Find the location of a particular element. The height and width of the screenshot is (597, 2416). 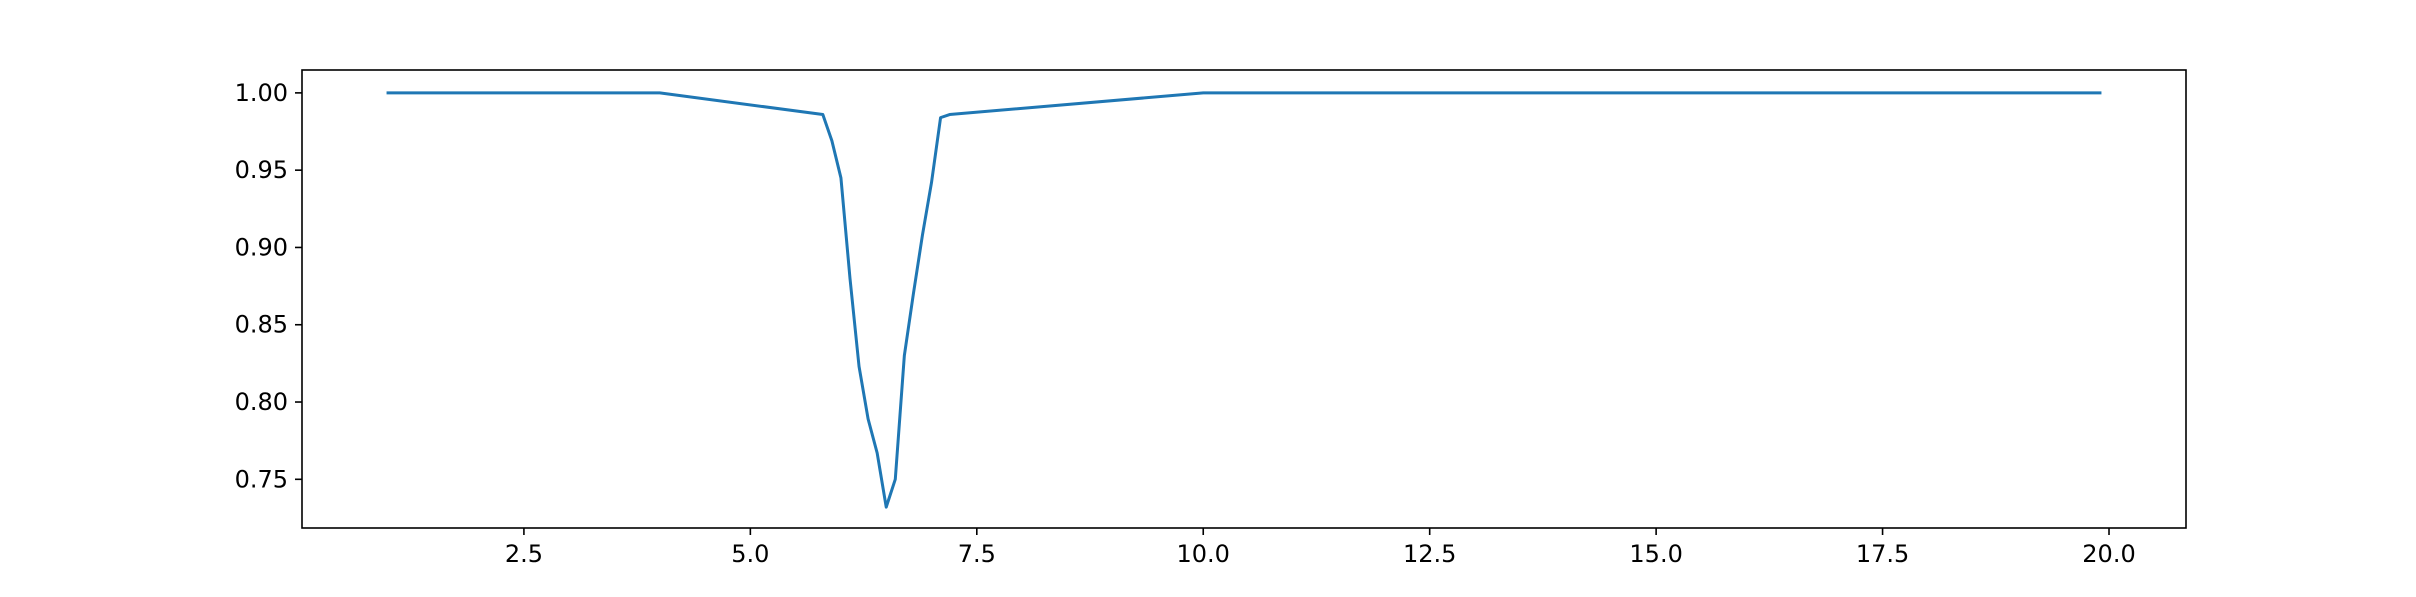

x-tick-label: 5.0 is located at coordinates (750, 554).